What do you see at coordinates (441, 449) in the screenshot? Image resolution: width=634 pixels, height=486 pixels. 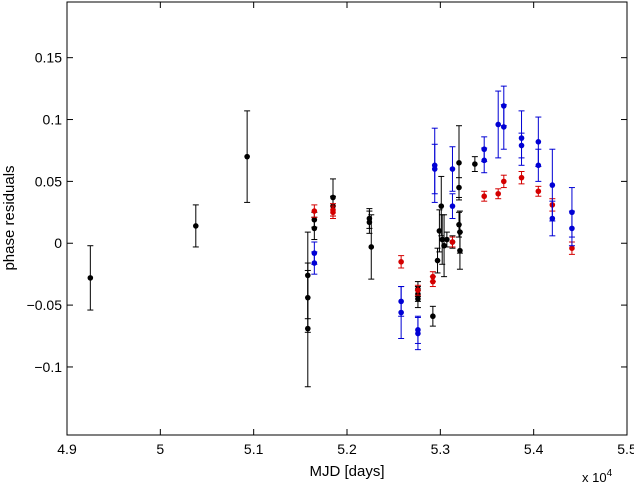 I see `x-tick-label: 5.3` at bounding box center [441, 449].